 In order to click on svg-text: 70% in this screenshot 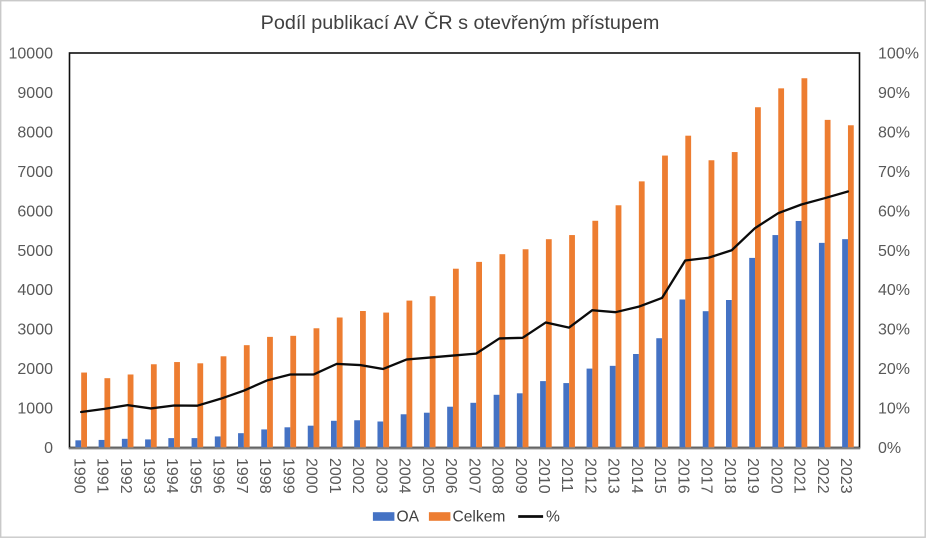, I will do `click(894, 172)`.